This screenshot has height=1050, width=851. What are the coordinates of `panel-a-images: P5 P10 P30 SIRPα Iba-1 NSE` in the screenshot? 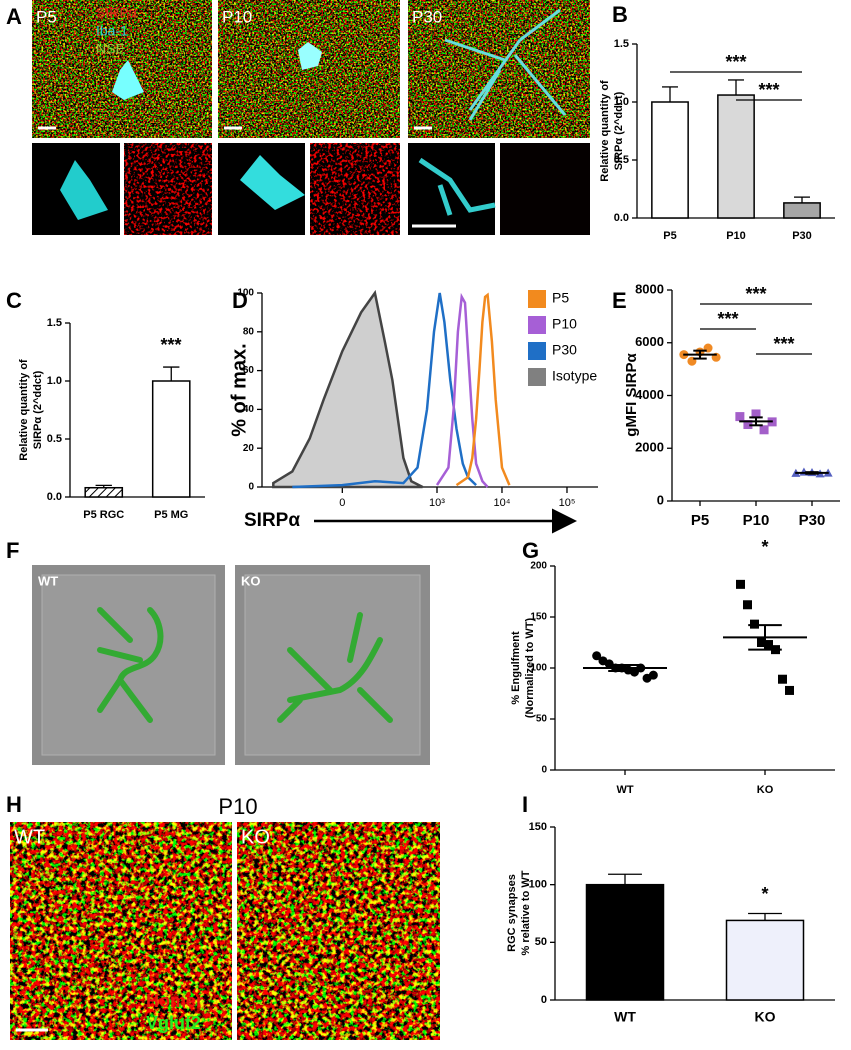 It's located at (311, 117).